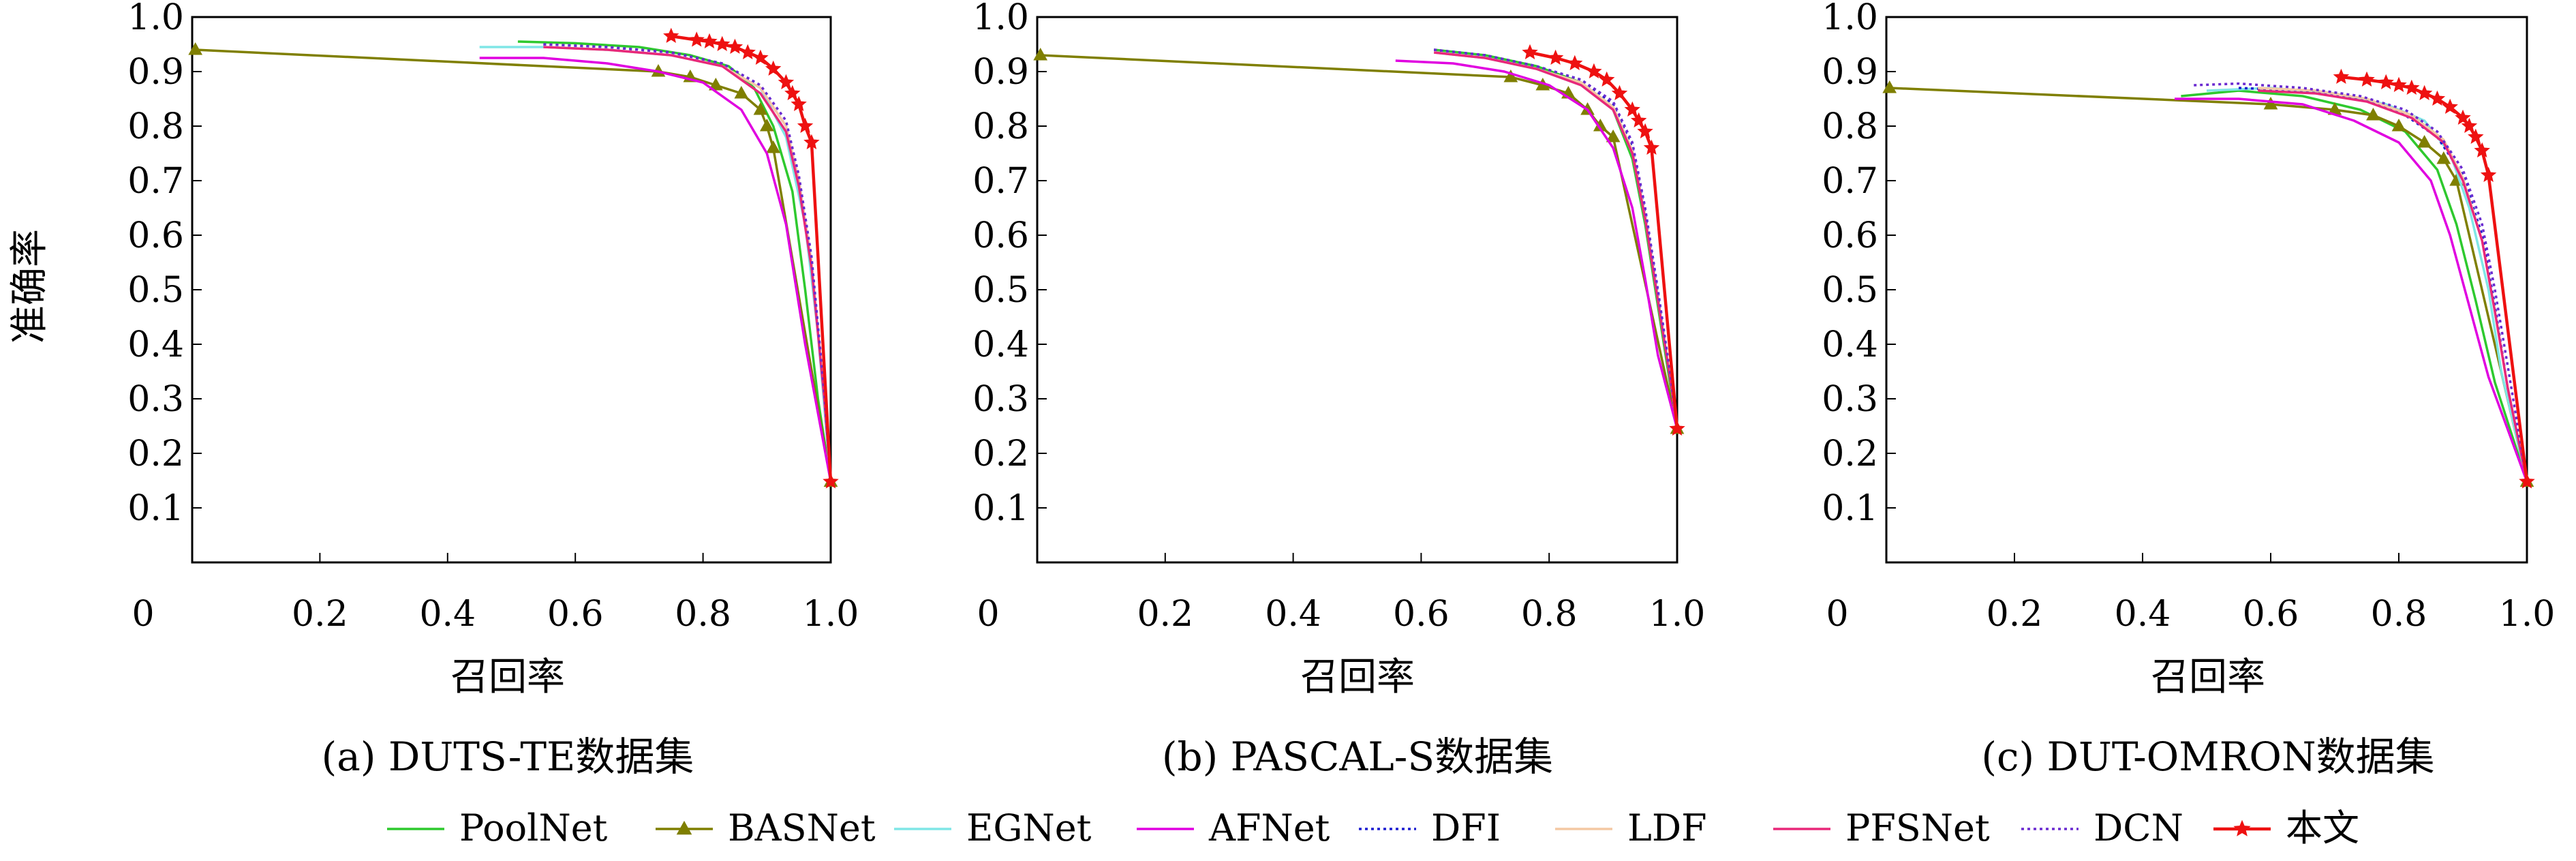 This screenshot has width=2576, height=861. I want to click on panel-caption: (c) DUT-OMRON数据集, so click(2207, 757).